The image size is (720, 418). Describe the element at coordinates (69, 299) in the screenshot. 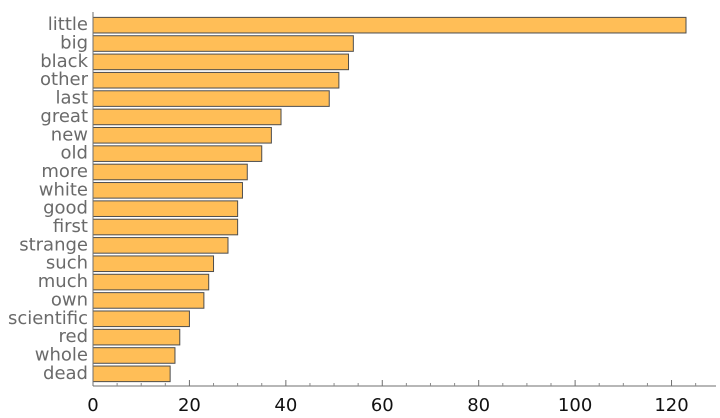

I see `category-label-own: own` at that location.